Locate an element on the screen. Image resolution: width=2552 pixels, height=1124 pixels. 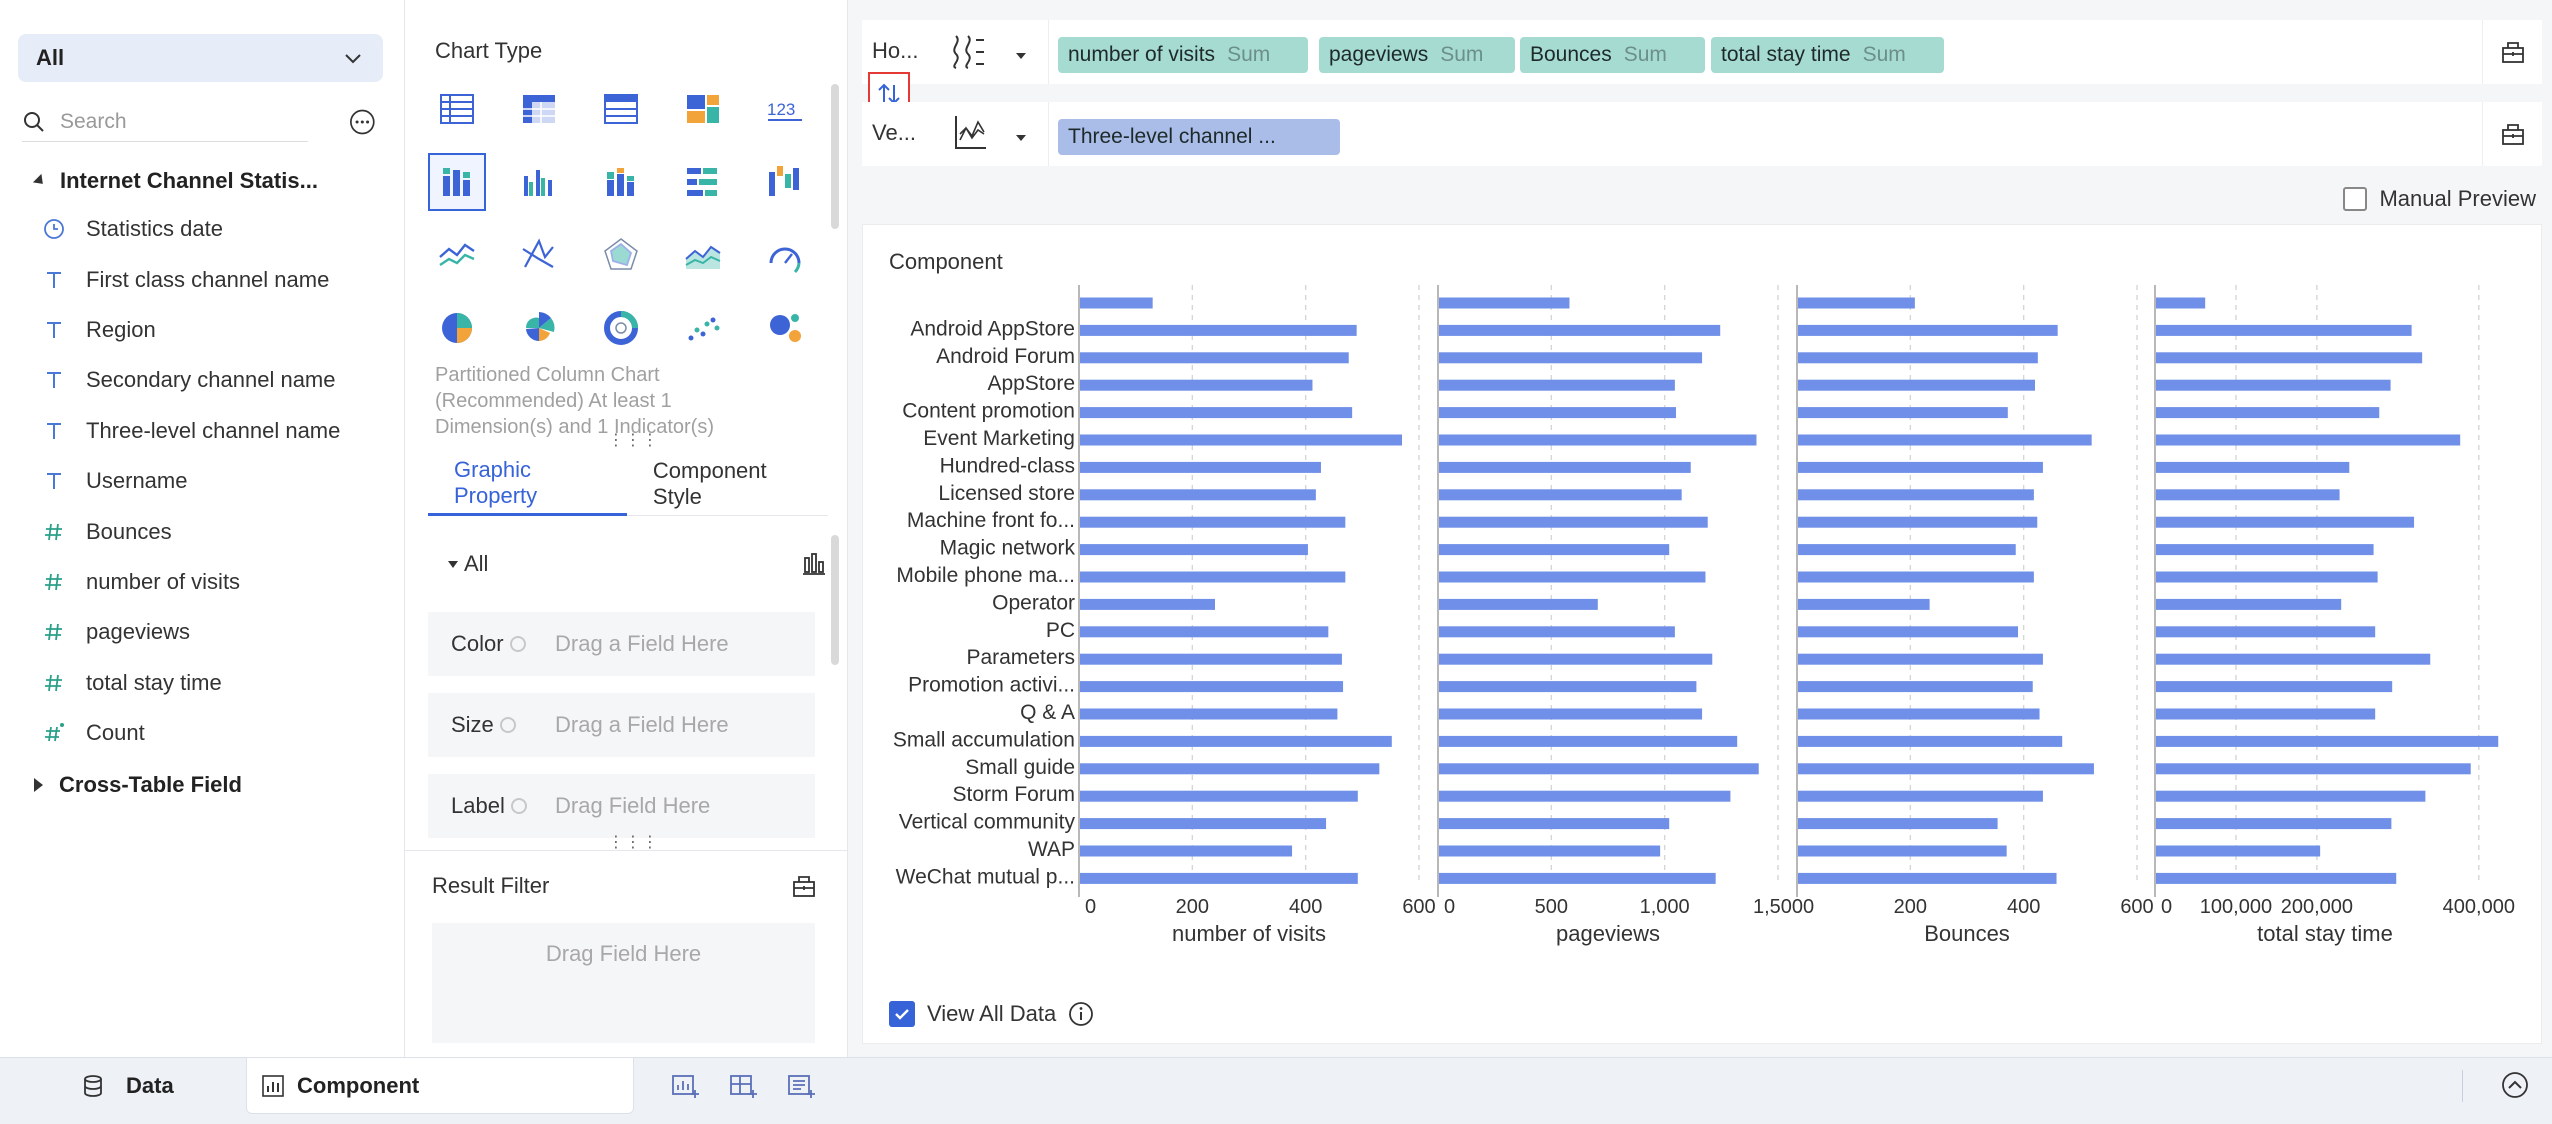
field-item: number of visits is located at coordinates (191, 582).